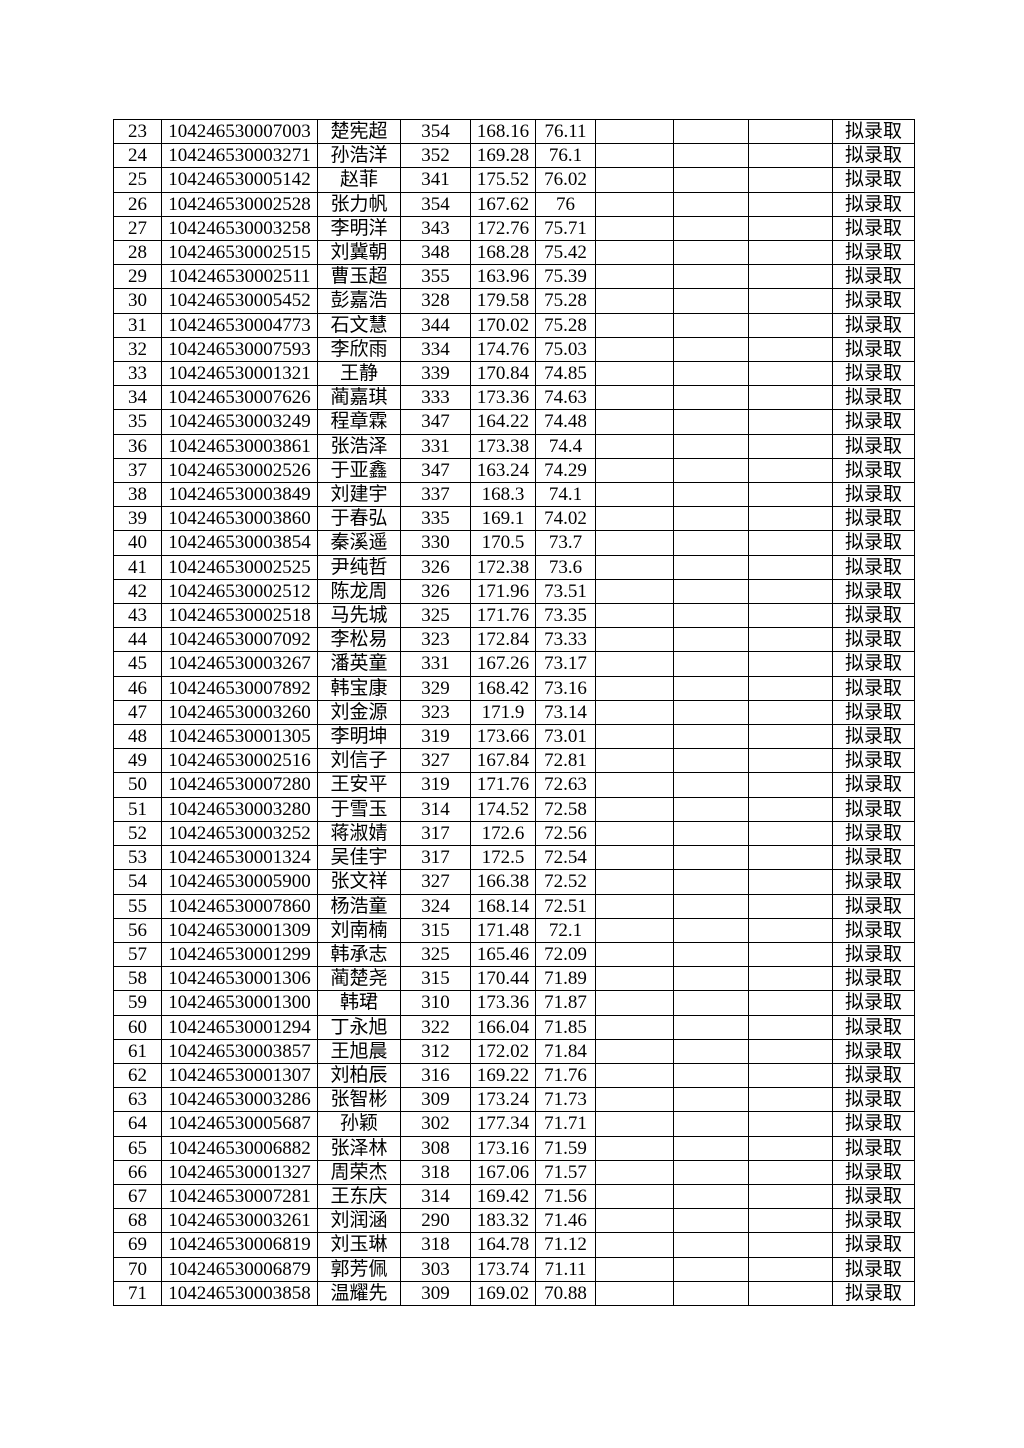 The width and height of the screenshot is (1024, 1448). Describe the element at coordinates (435, 737) in the screenshot. I see `cell-initial-score: 319` at that location.